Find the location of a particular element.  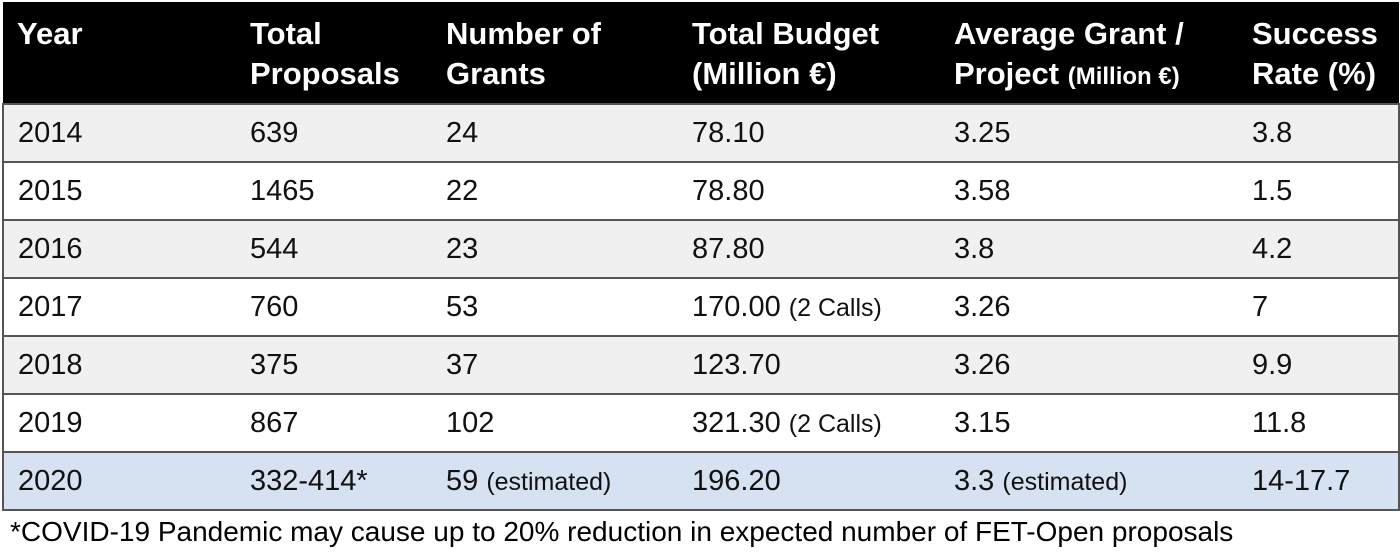

cell-proposals: 375 is located at coordinates (334, 364).